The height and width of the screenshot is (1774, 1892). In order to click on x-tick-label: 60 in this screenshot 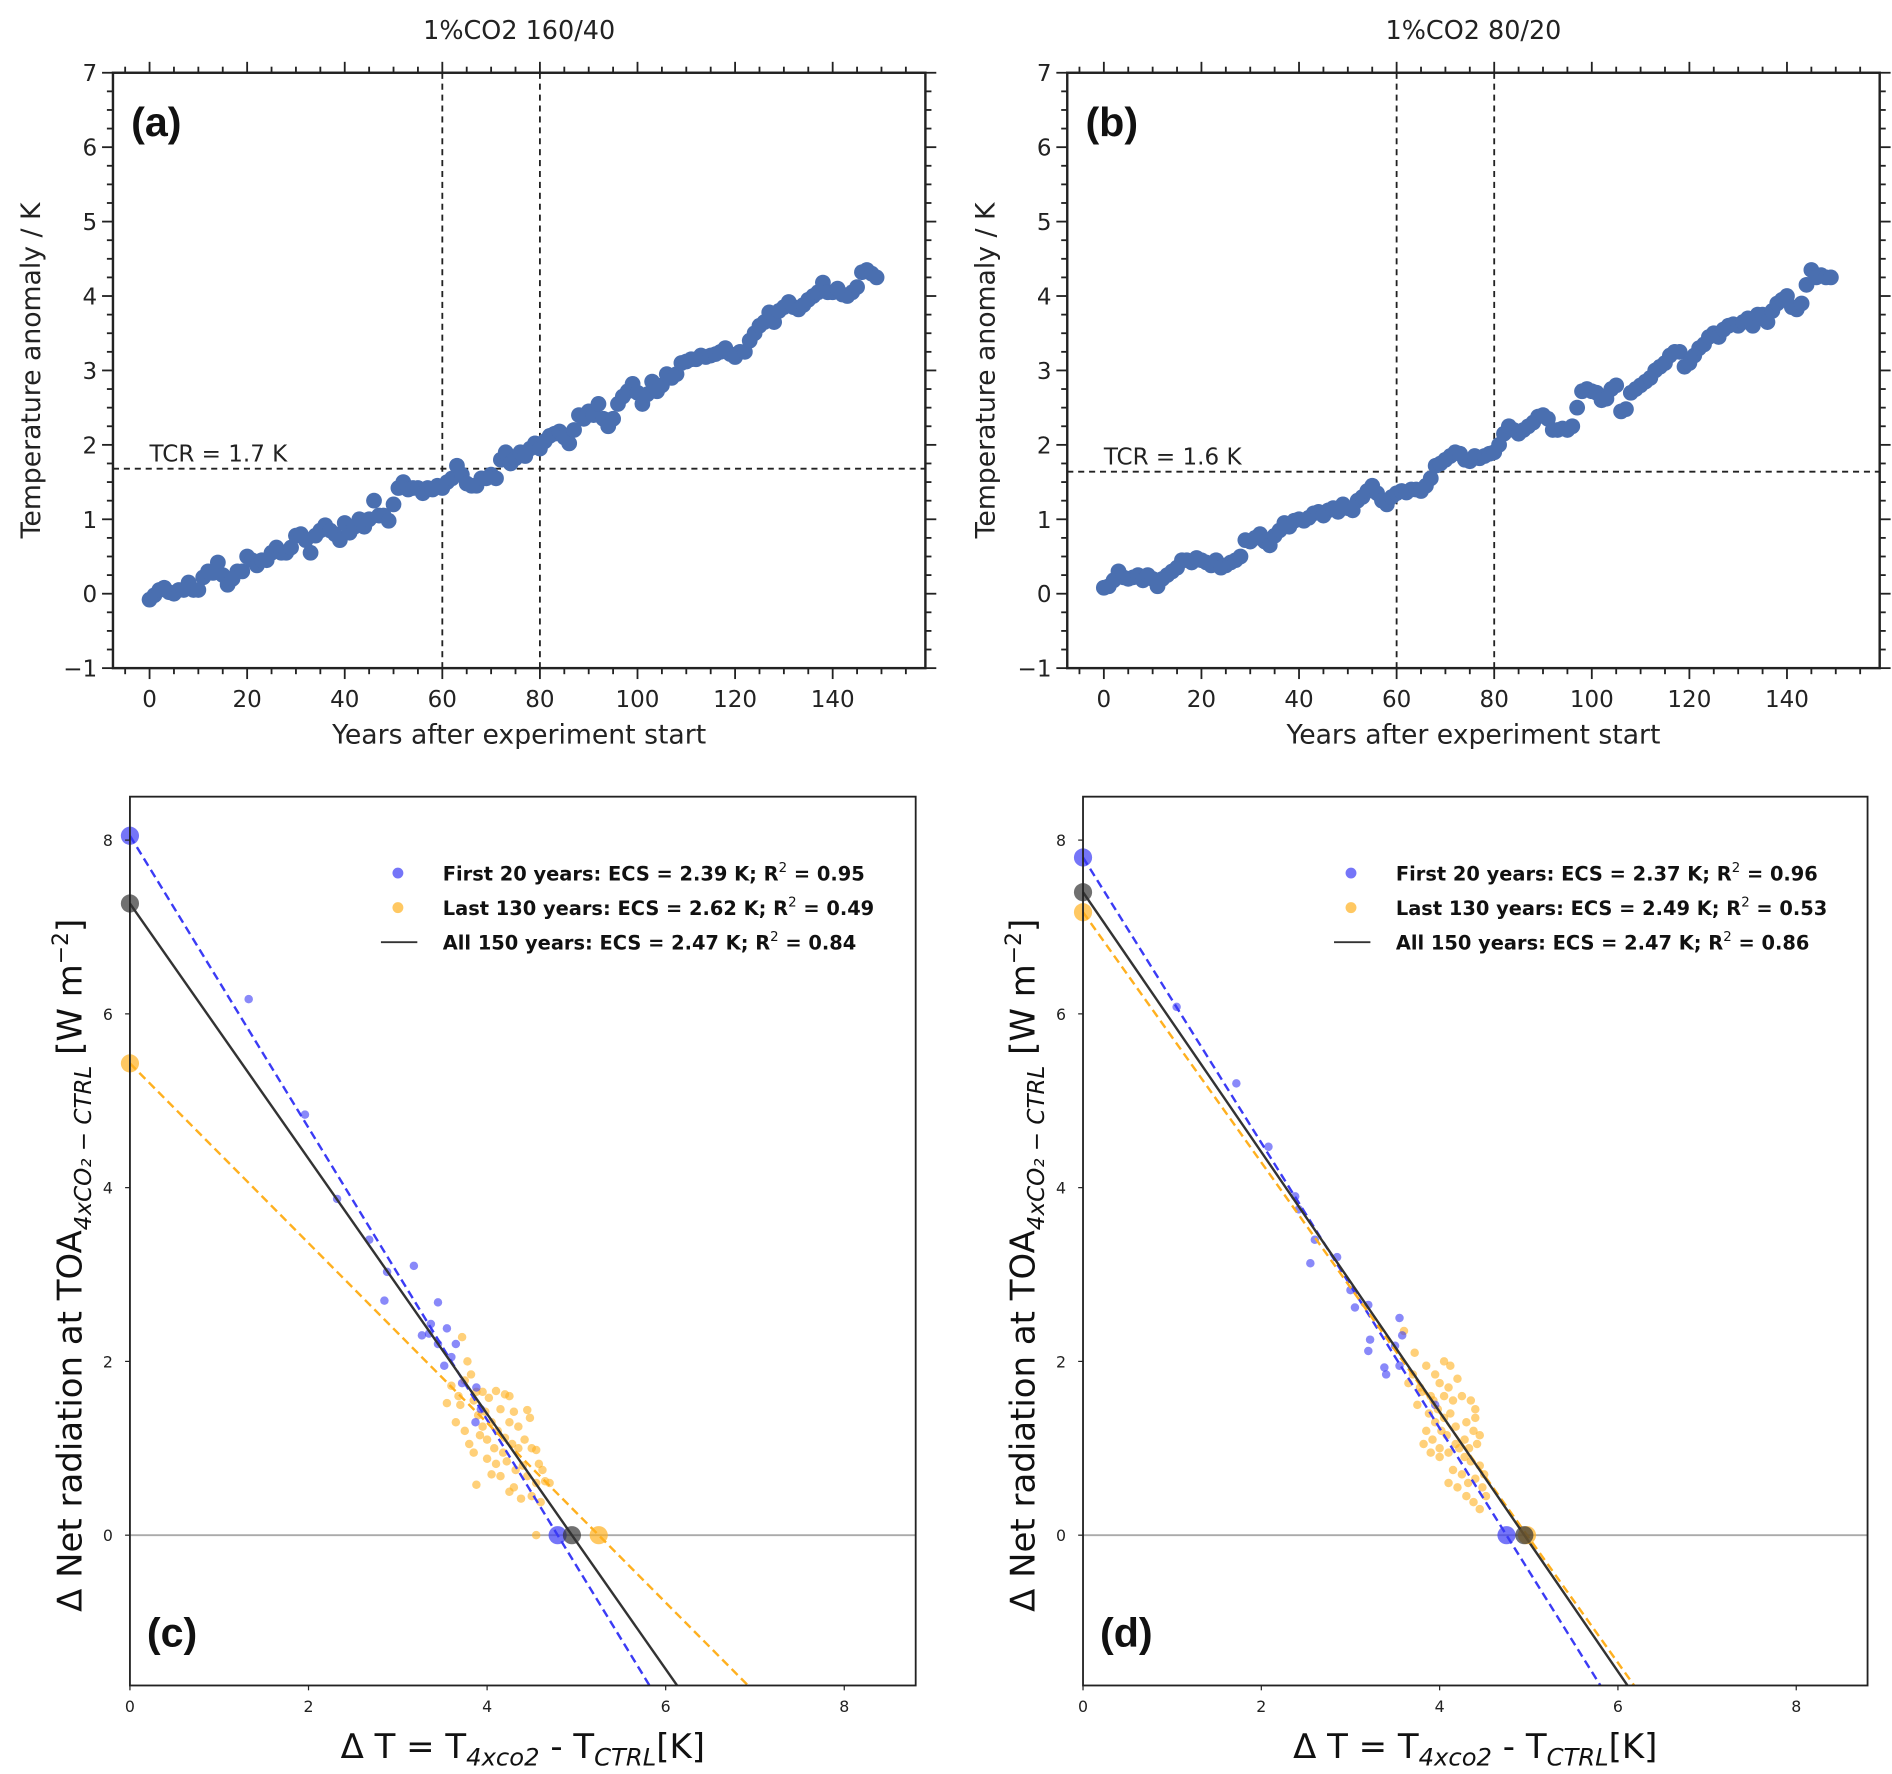, I will do `click(1396, 700)`.